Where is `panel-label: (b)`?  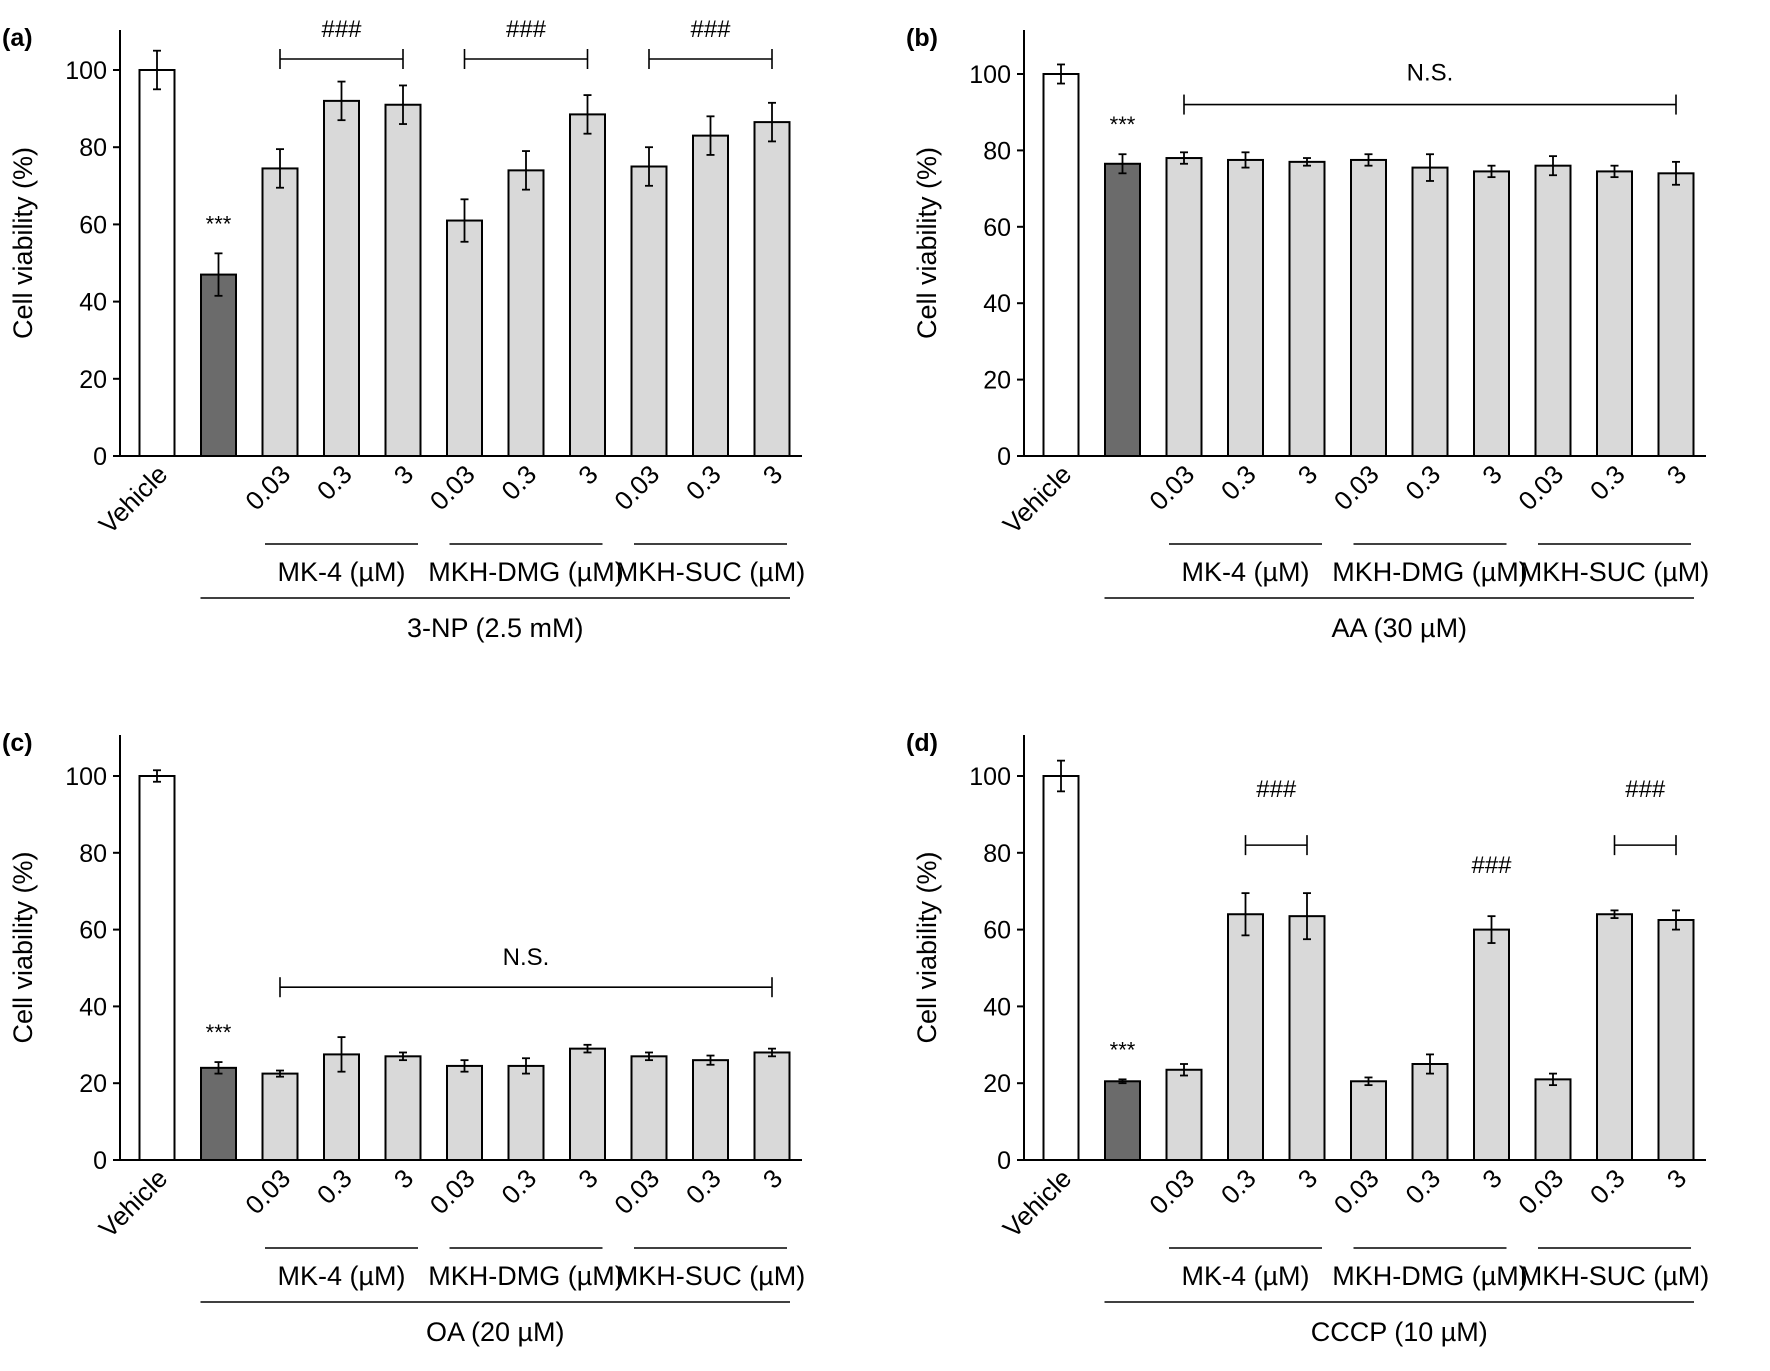 panel-label: (b) is located at coordinates (922, 38).